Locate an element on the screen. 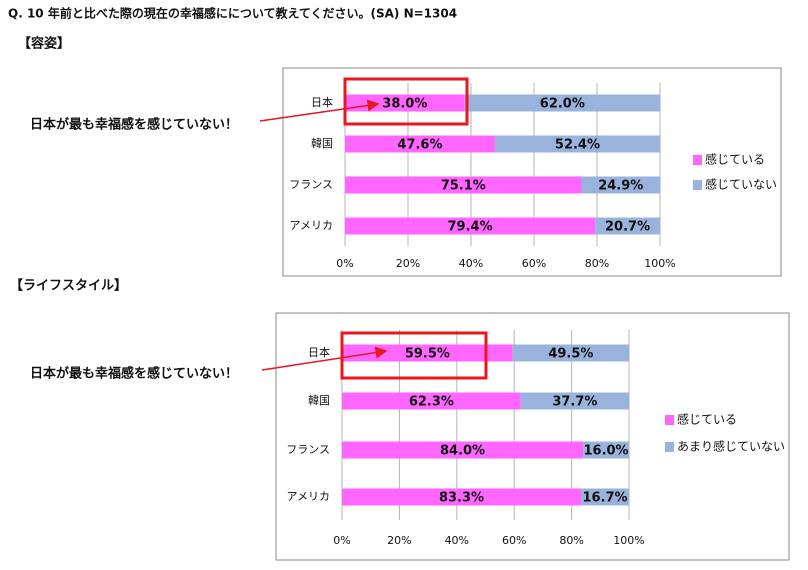  data-label: 20.7% is located at coordinates (627, 227).